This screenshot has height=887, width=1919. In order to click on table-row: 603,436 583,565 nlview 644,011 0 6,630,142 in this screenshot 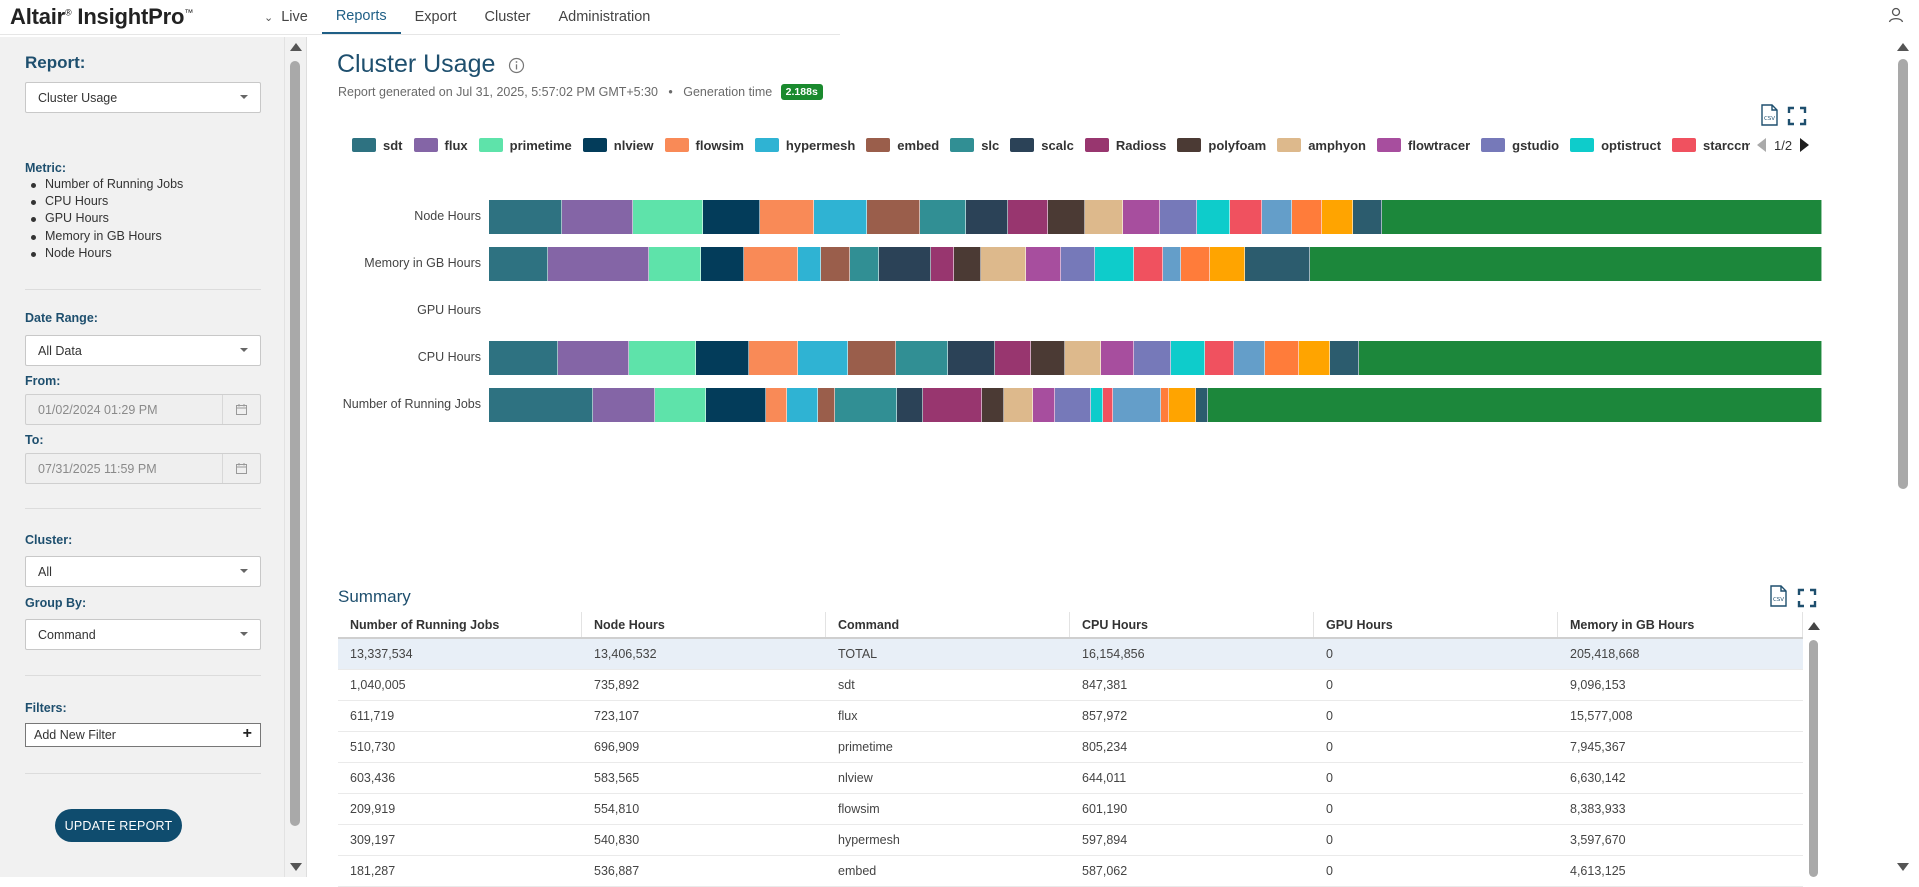, I will do `click(1070, 778)`.